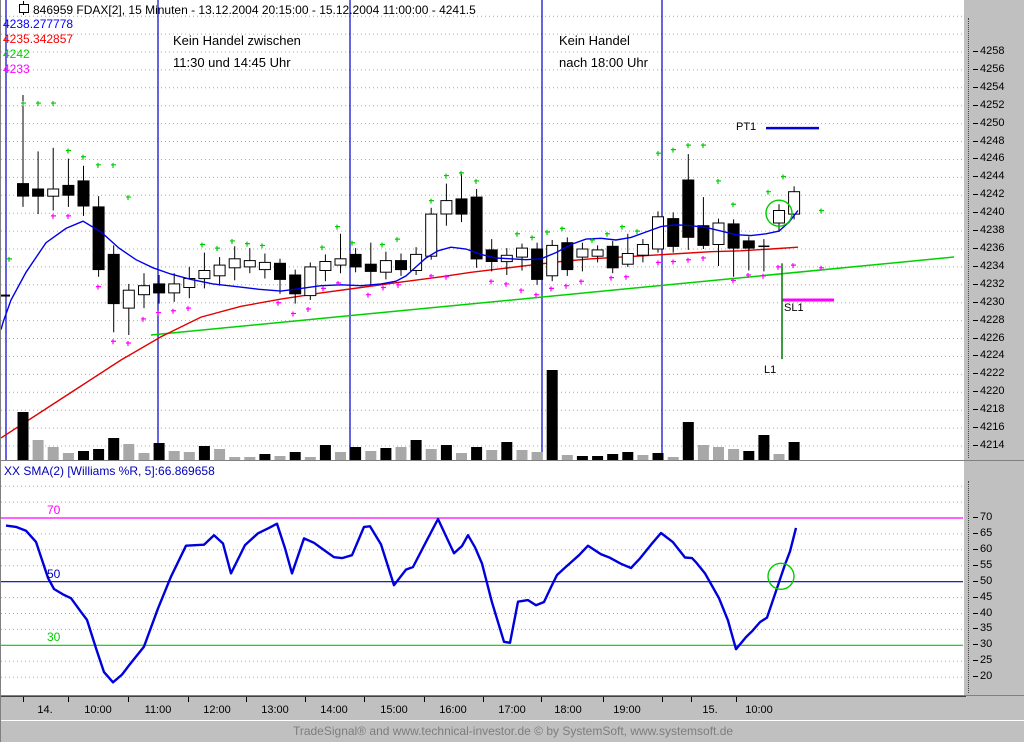 The width and height of the screenshot is (1024, 742). Describe the element at coordinates (594, 40) in the screenshot. I see `annotation-line: Kein Handel` at that location.